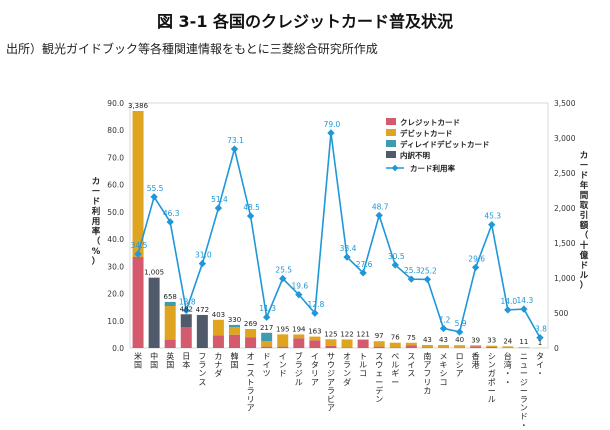 The height and width of the screenshot is (430, 610). Describe the element at coordinates (154, 273) in the screenshot. I see `bar-total-label: 1,005` at that location.